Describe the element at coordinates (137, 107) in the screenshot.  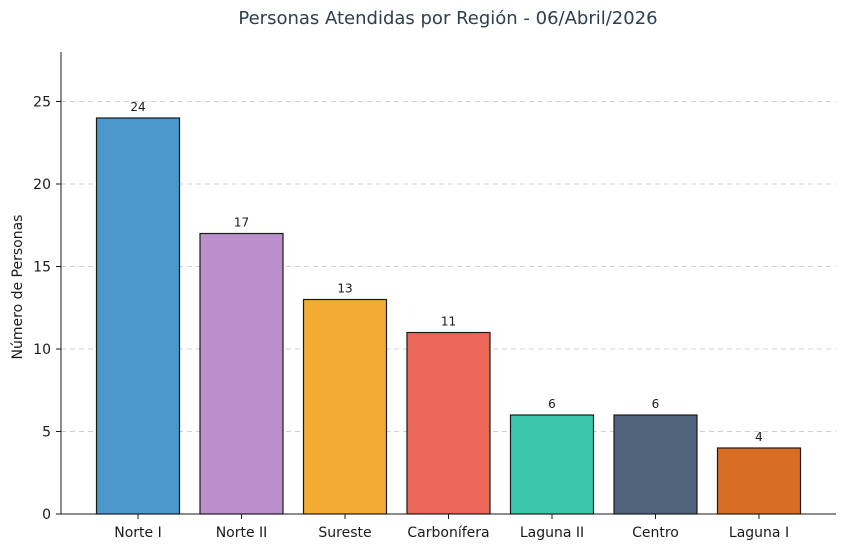
I see `data-label: 24` at that location.